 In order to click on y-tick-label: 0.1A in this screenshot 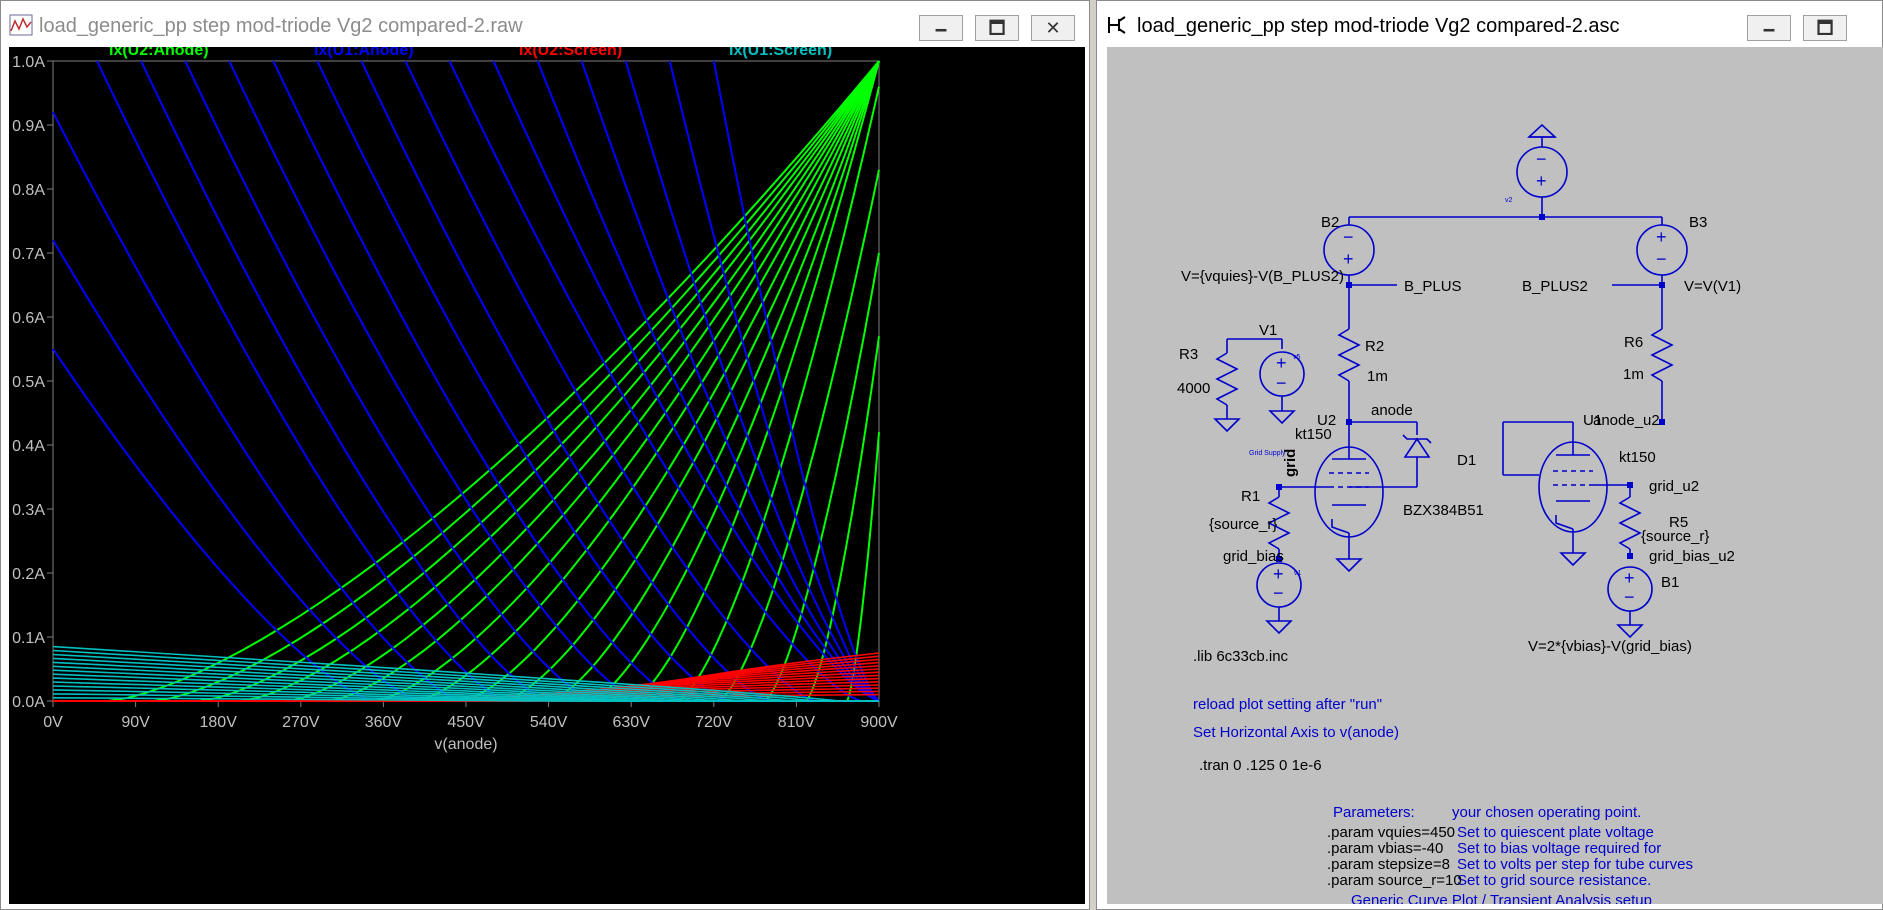, I will do `click(28, 638)`.